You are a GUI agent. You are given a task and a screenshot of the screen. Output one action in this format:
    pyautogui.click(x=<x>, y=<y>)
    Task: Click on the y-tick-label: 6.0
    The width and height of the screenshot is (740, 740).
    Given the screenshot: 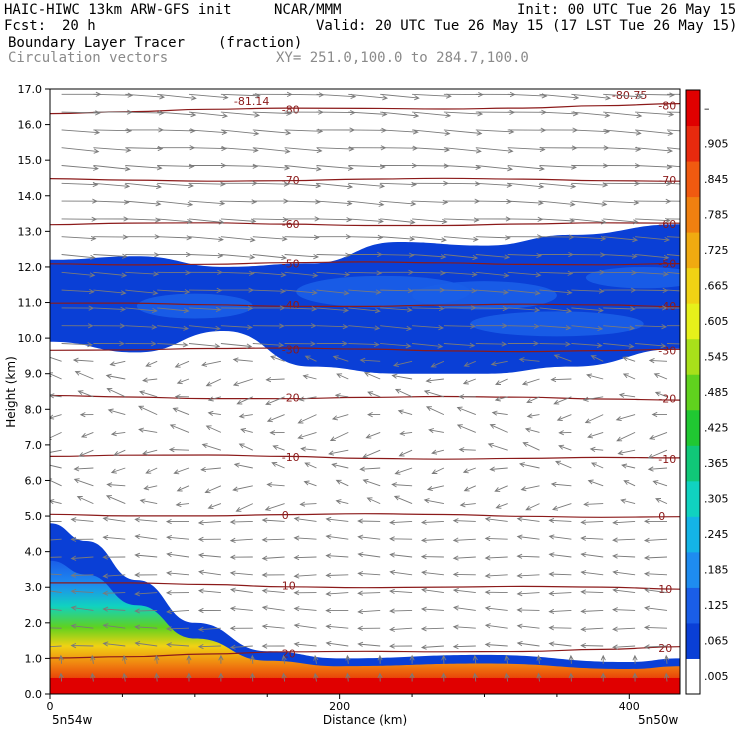 What is the action you would take?
    pyautogui.click(x=34, y=480)
    